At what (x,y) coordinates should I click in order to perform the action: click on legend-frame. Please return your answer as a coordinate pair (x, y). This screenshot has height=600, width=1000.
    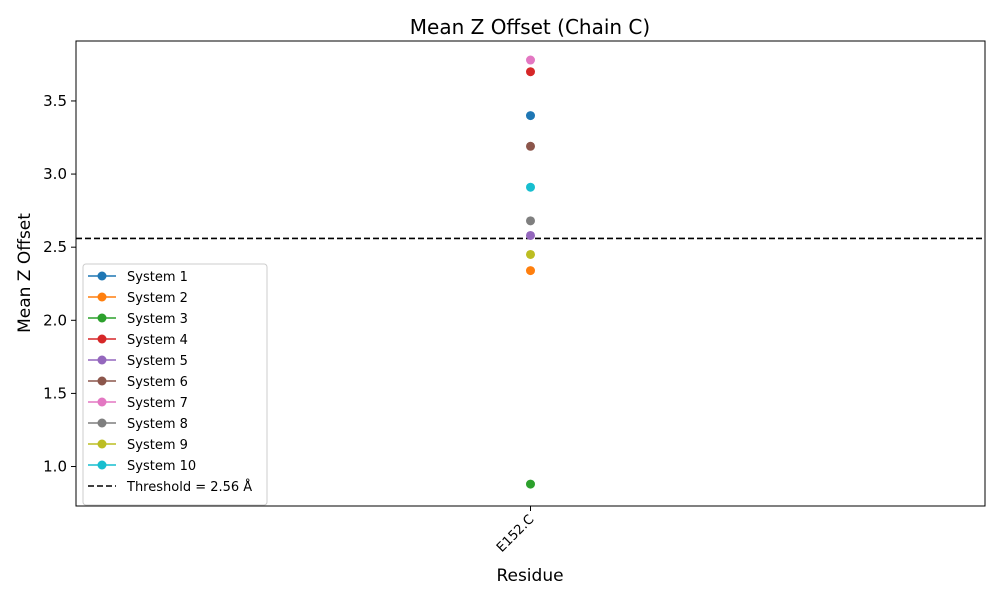
    Looking at the image, I should click on (175, 384).